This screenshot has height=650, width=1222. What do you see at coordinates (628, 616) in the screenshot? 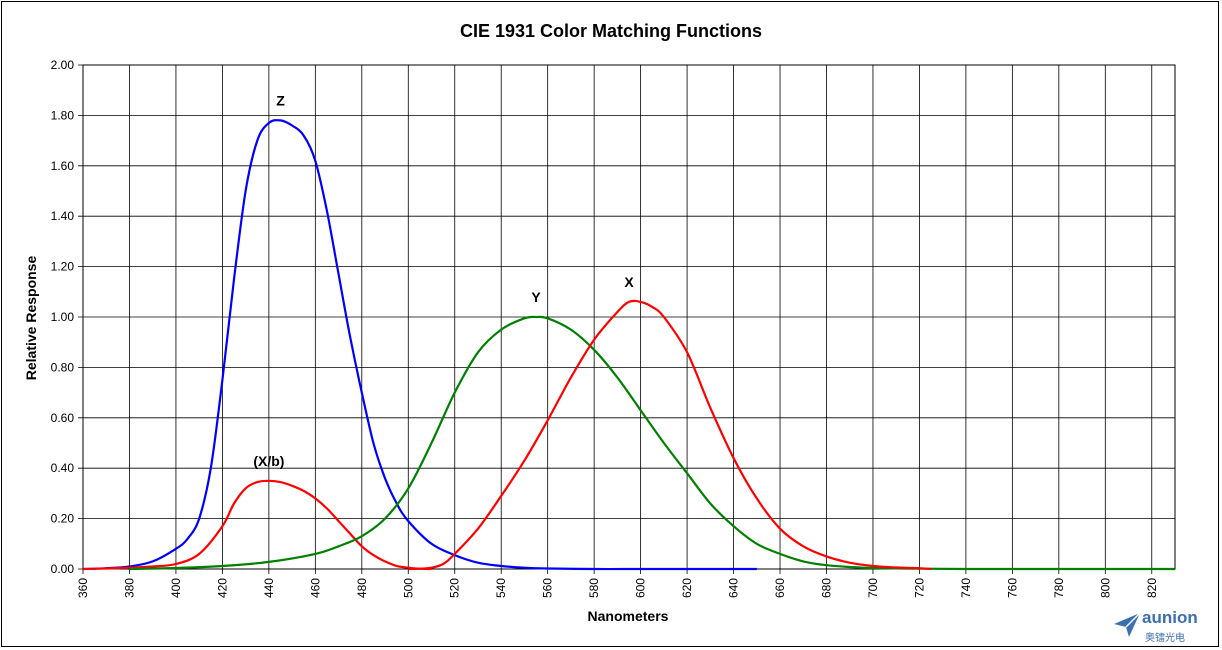
I see `x-axis-label: Nanometers` at bounding box center [628, 616].